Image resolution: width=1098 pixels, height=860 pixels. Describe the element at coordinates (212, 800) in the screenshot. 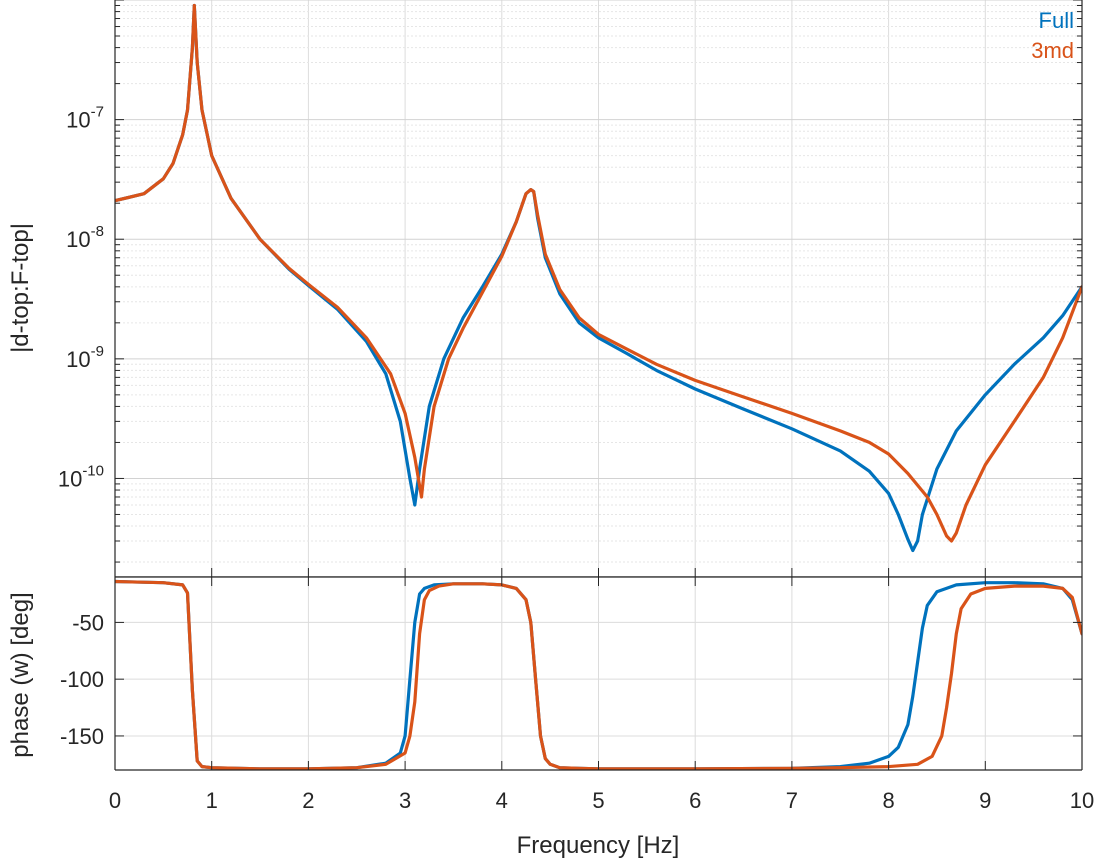

I see `x-tick-label: 1` at that location.